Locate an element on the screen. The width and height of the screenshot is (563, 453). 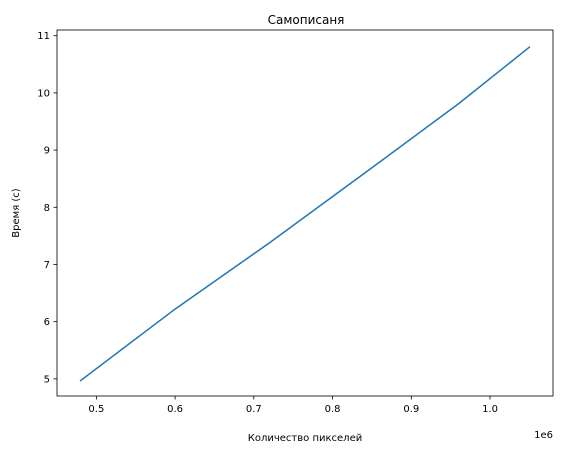
x-tick-label: 0.6 is located at coordinates (175, 409).